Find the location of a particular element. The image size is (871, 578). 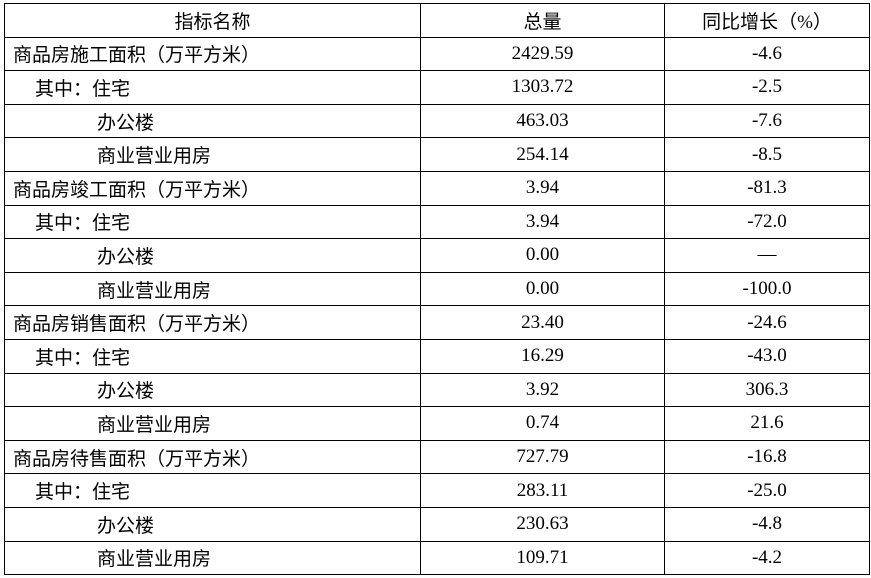

growth-cell: 21.6 is located at coordinates (767, 423).